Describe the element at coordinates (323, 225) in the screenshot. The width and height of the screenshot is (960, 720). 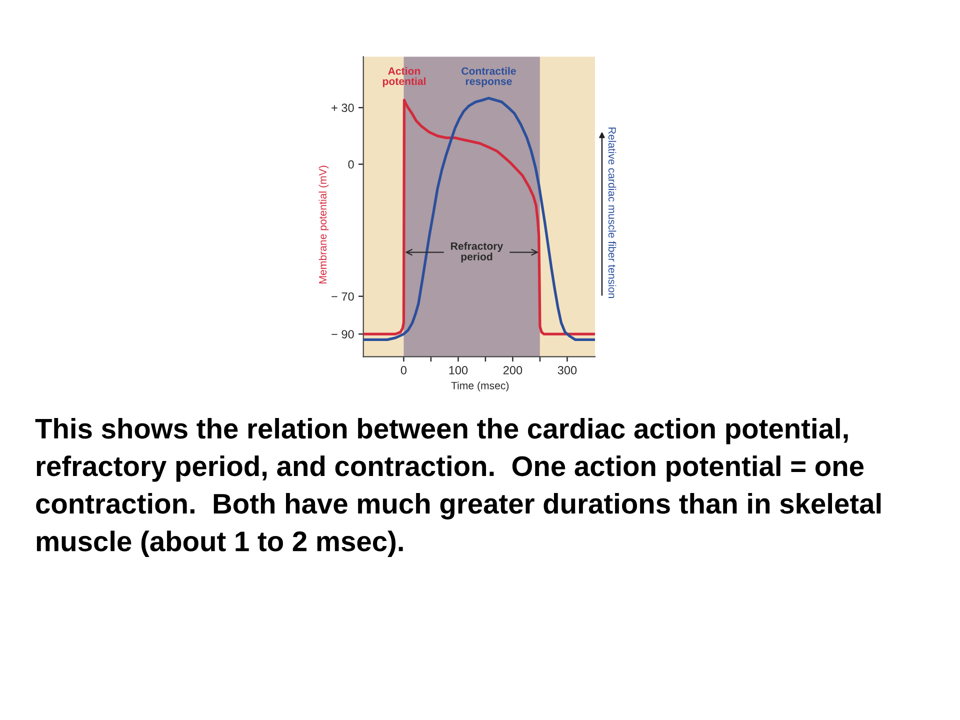
I see `y-axis-title: Membrane potential (mV)` at that location.